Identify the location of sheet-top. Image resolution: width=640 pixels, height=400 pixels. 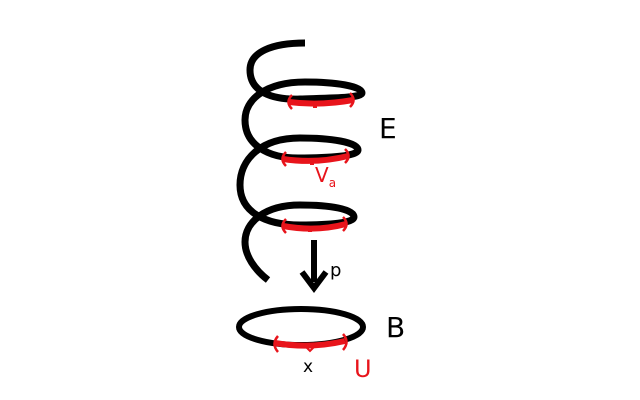
(321, 101).